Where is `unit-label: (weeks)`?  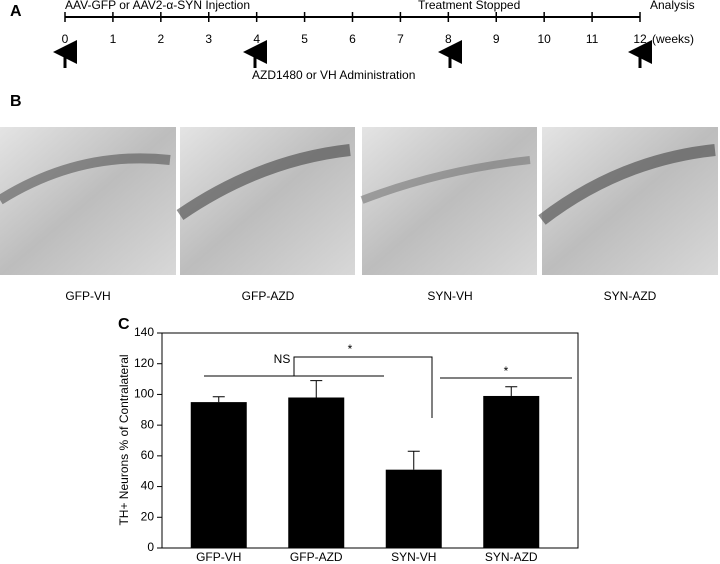
unit-label: (weeks) is located at coordinates (673, 39).